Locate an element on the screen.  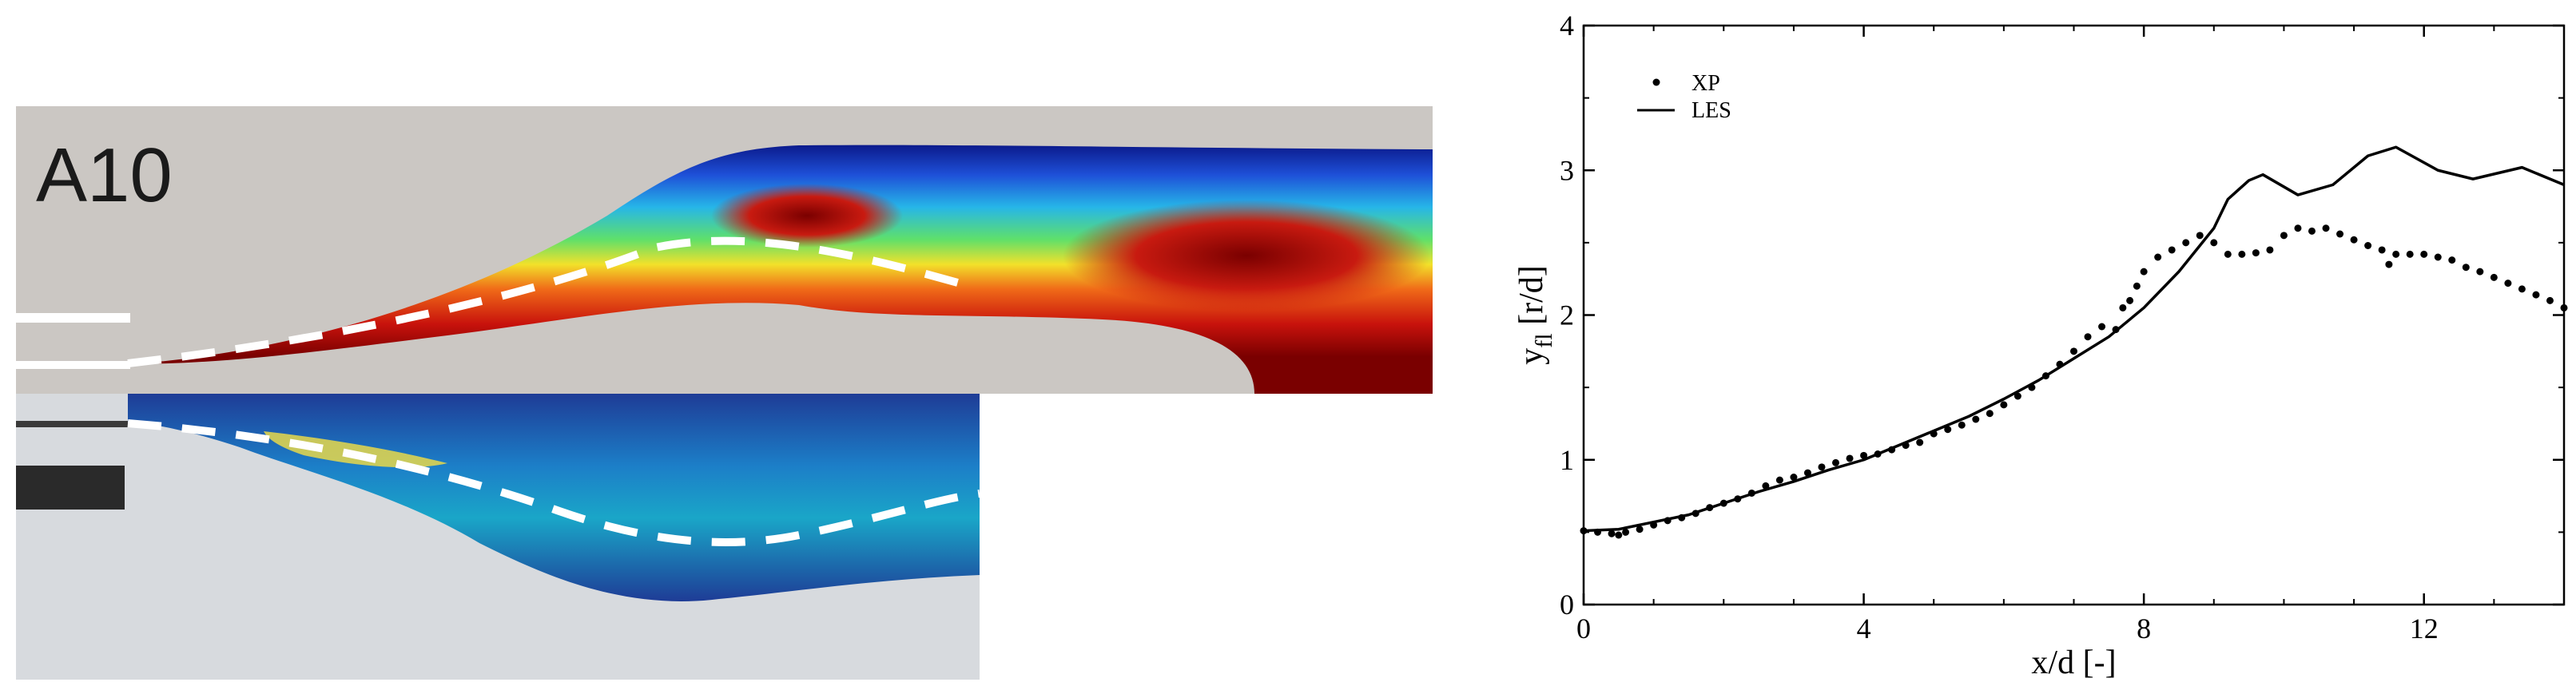
y-axis-label-main: y is located at coordinates (1531, 356).